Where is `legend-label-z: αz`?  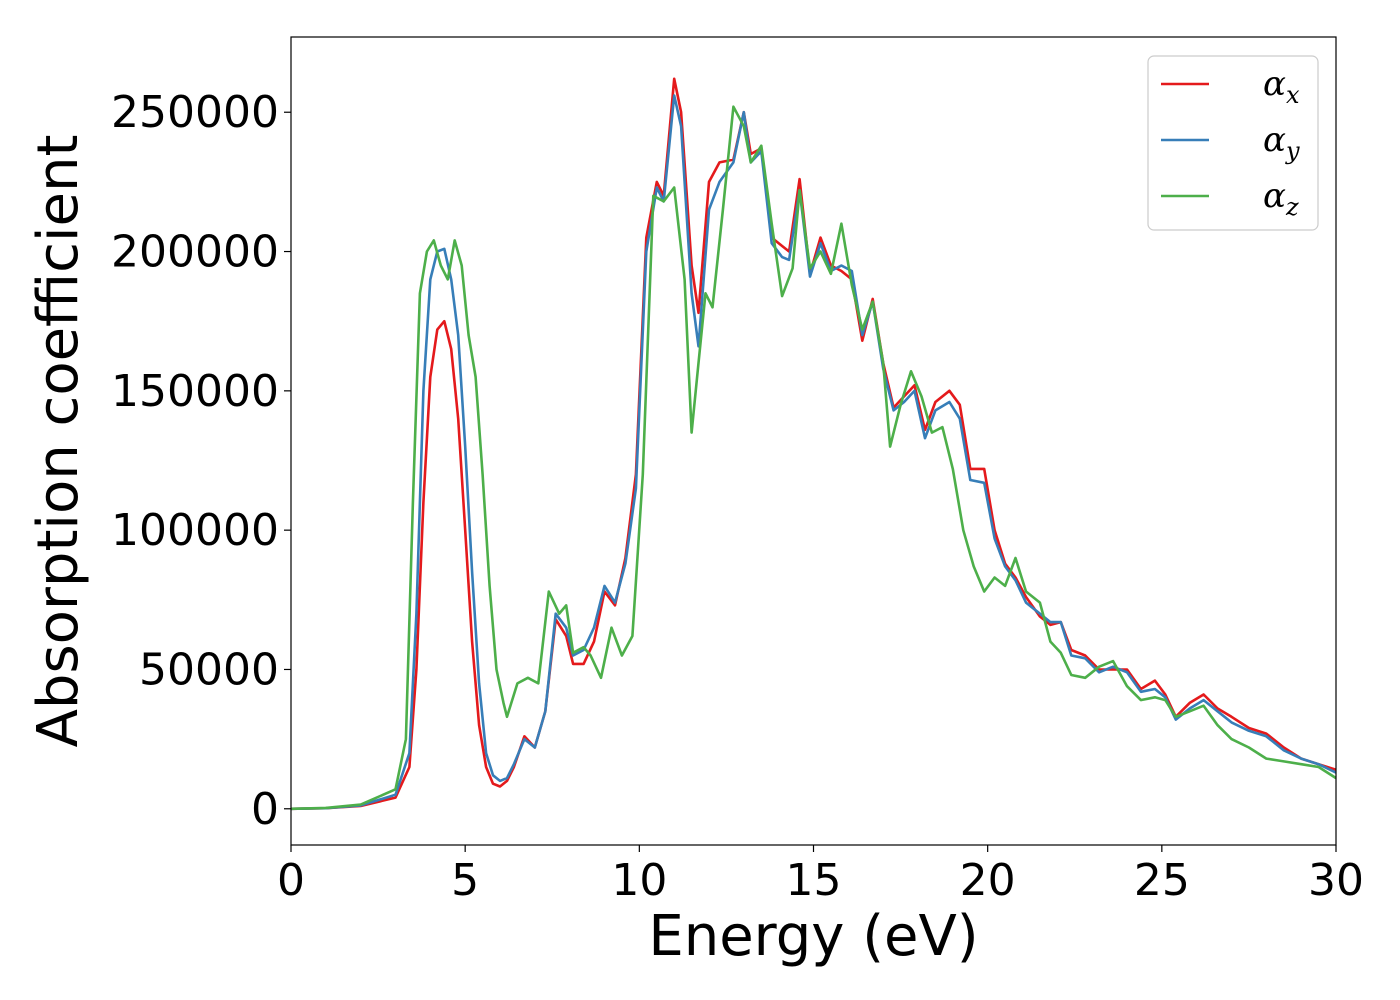 legend-label-z: αz is located at coordinates (1281, 198).